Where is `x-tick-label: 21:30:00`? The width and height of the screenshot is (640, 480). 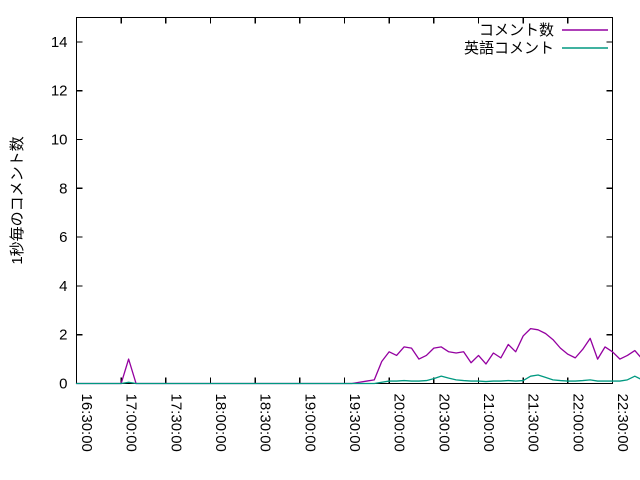
x-tick-label: 21:30:00 is located at coordinates (533, 423).